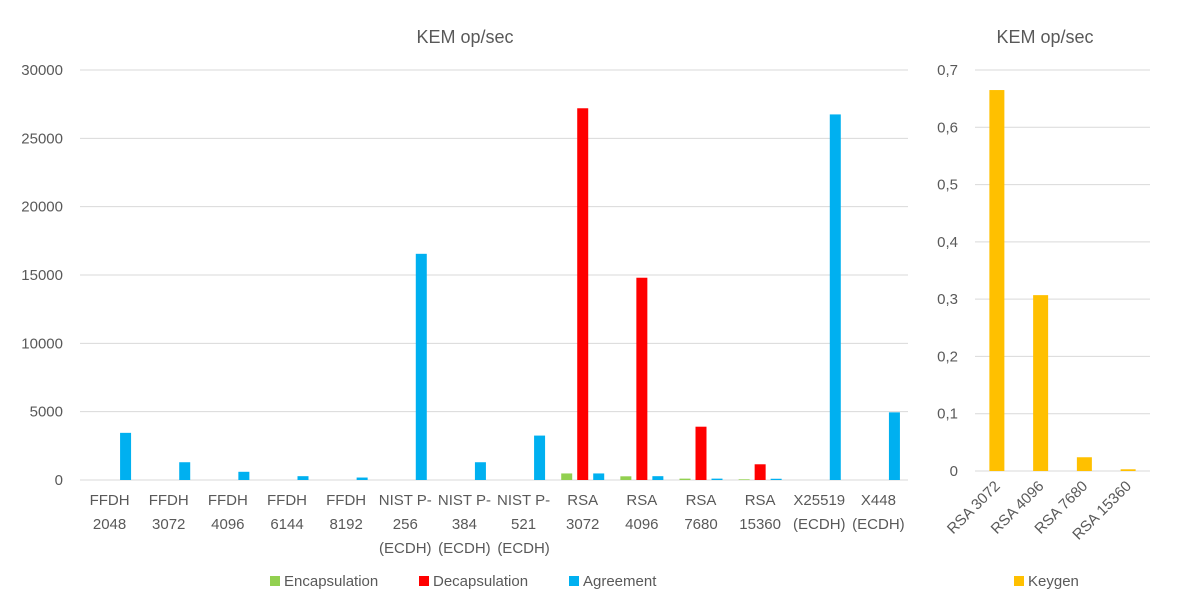 The image size is (1183, 606). What do you see at coordinates (1044, 37) in the screenshot?
I see `right-chart-title: KEM op/sec` at bounding box center [1044, 37].